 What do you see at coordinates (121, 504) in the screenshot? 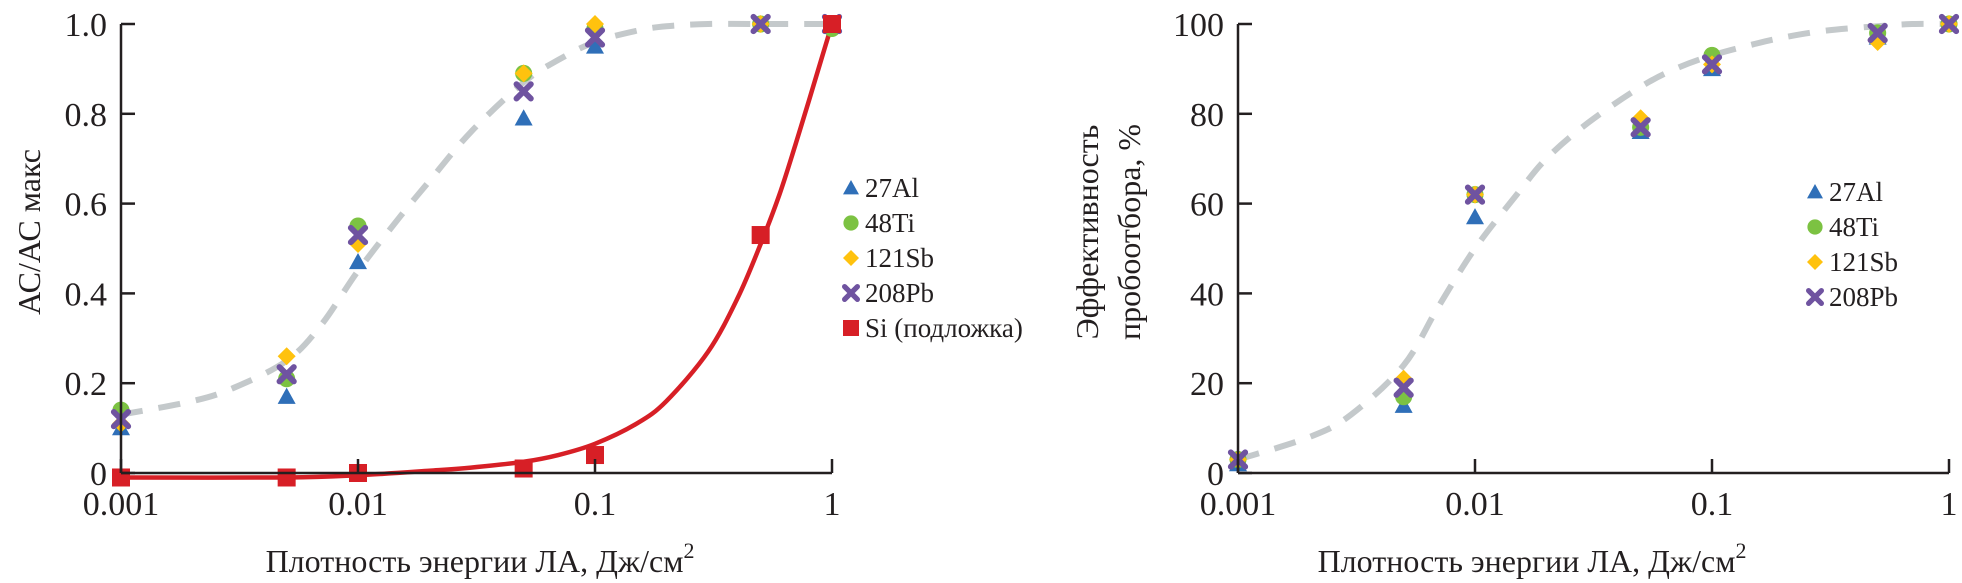
I see `left-x-tick-label: 0.001` at bounding box center [121, 504].